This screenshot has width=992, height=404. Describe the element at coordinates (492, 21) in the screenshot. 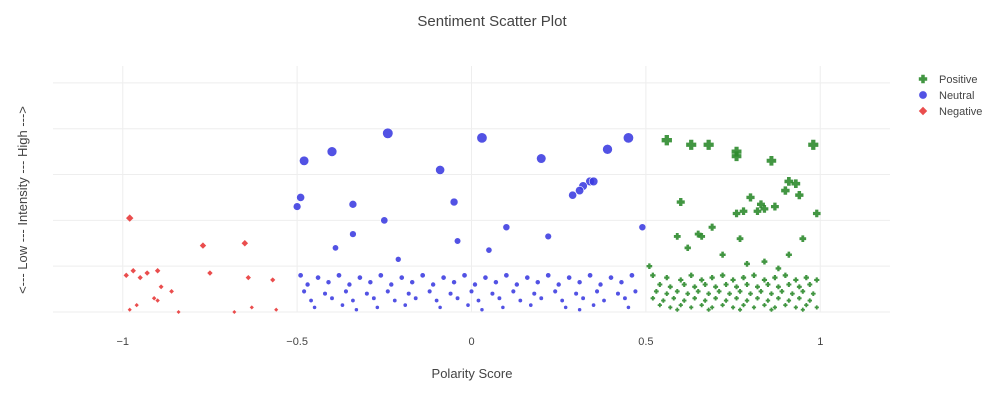

I see `chart-title: Sentiment Scatter Plot` at that location.